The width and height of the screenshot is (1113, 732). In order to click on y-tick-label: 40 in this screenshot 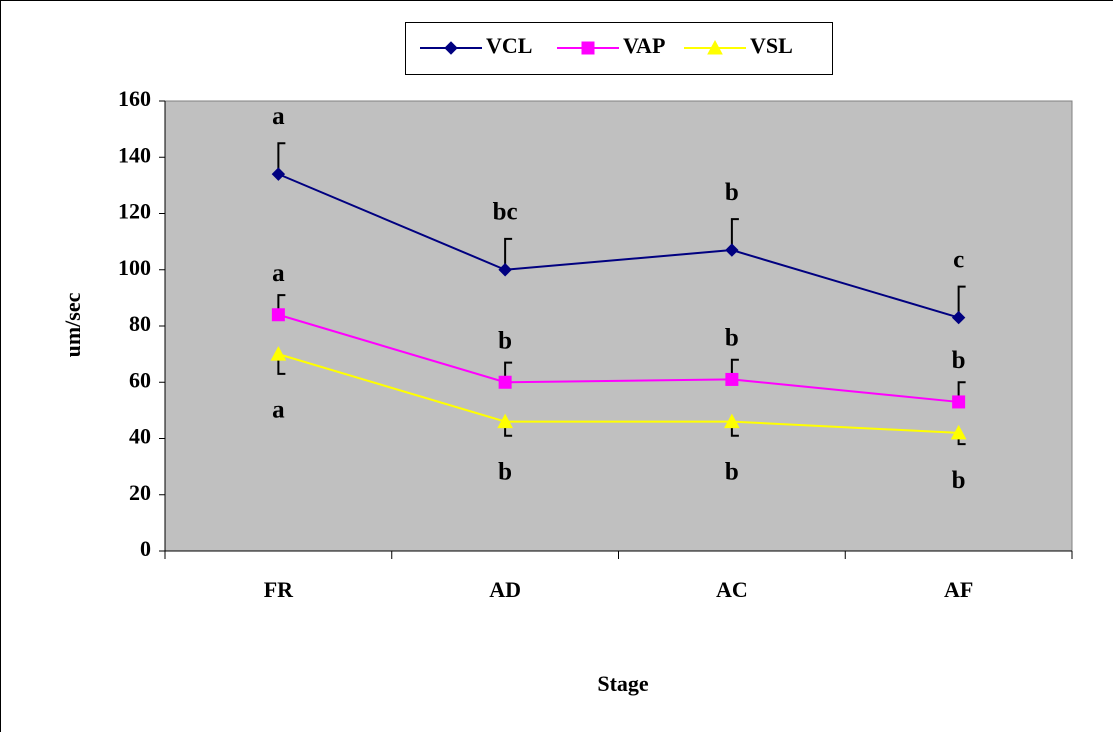, I will do `click(140, 436)`.